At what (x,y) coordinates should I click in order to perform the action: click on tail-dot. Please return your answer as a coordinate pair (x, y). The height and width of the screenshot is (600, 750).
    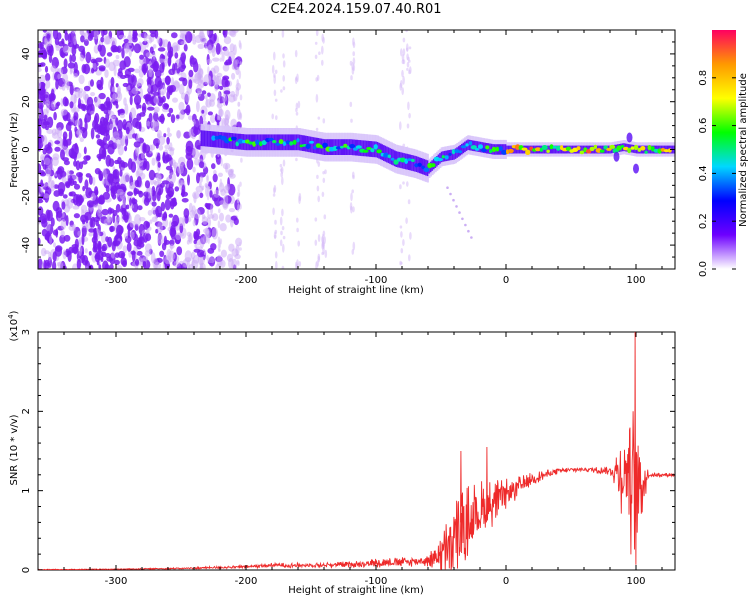
    Looking at the image, I should click on (453, 200).